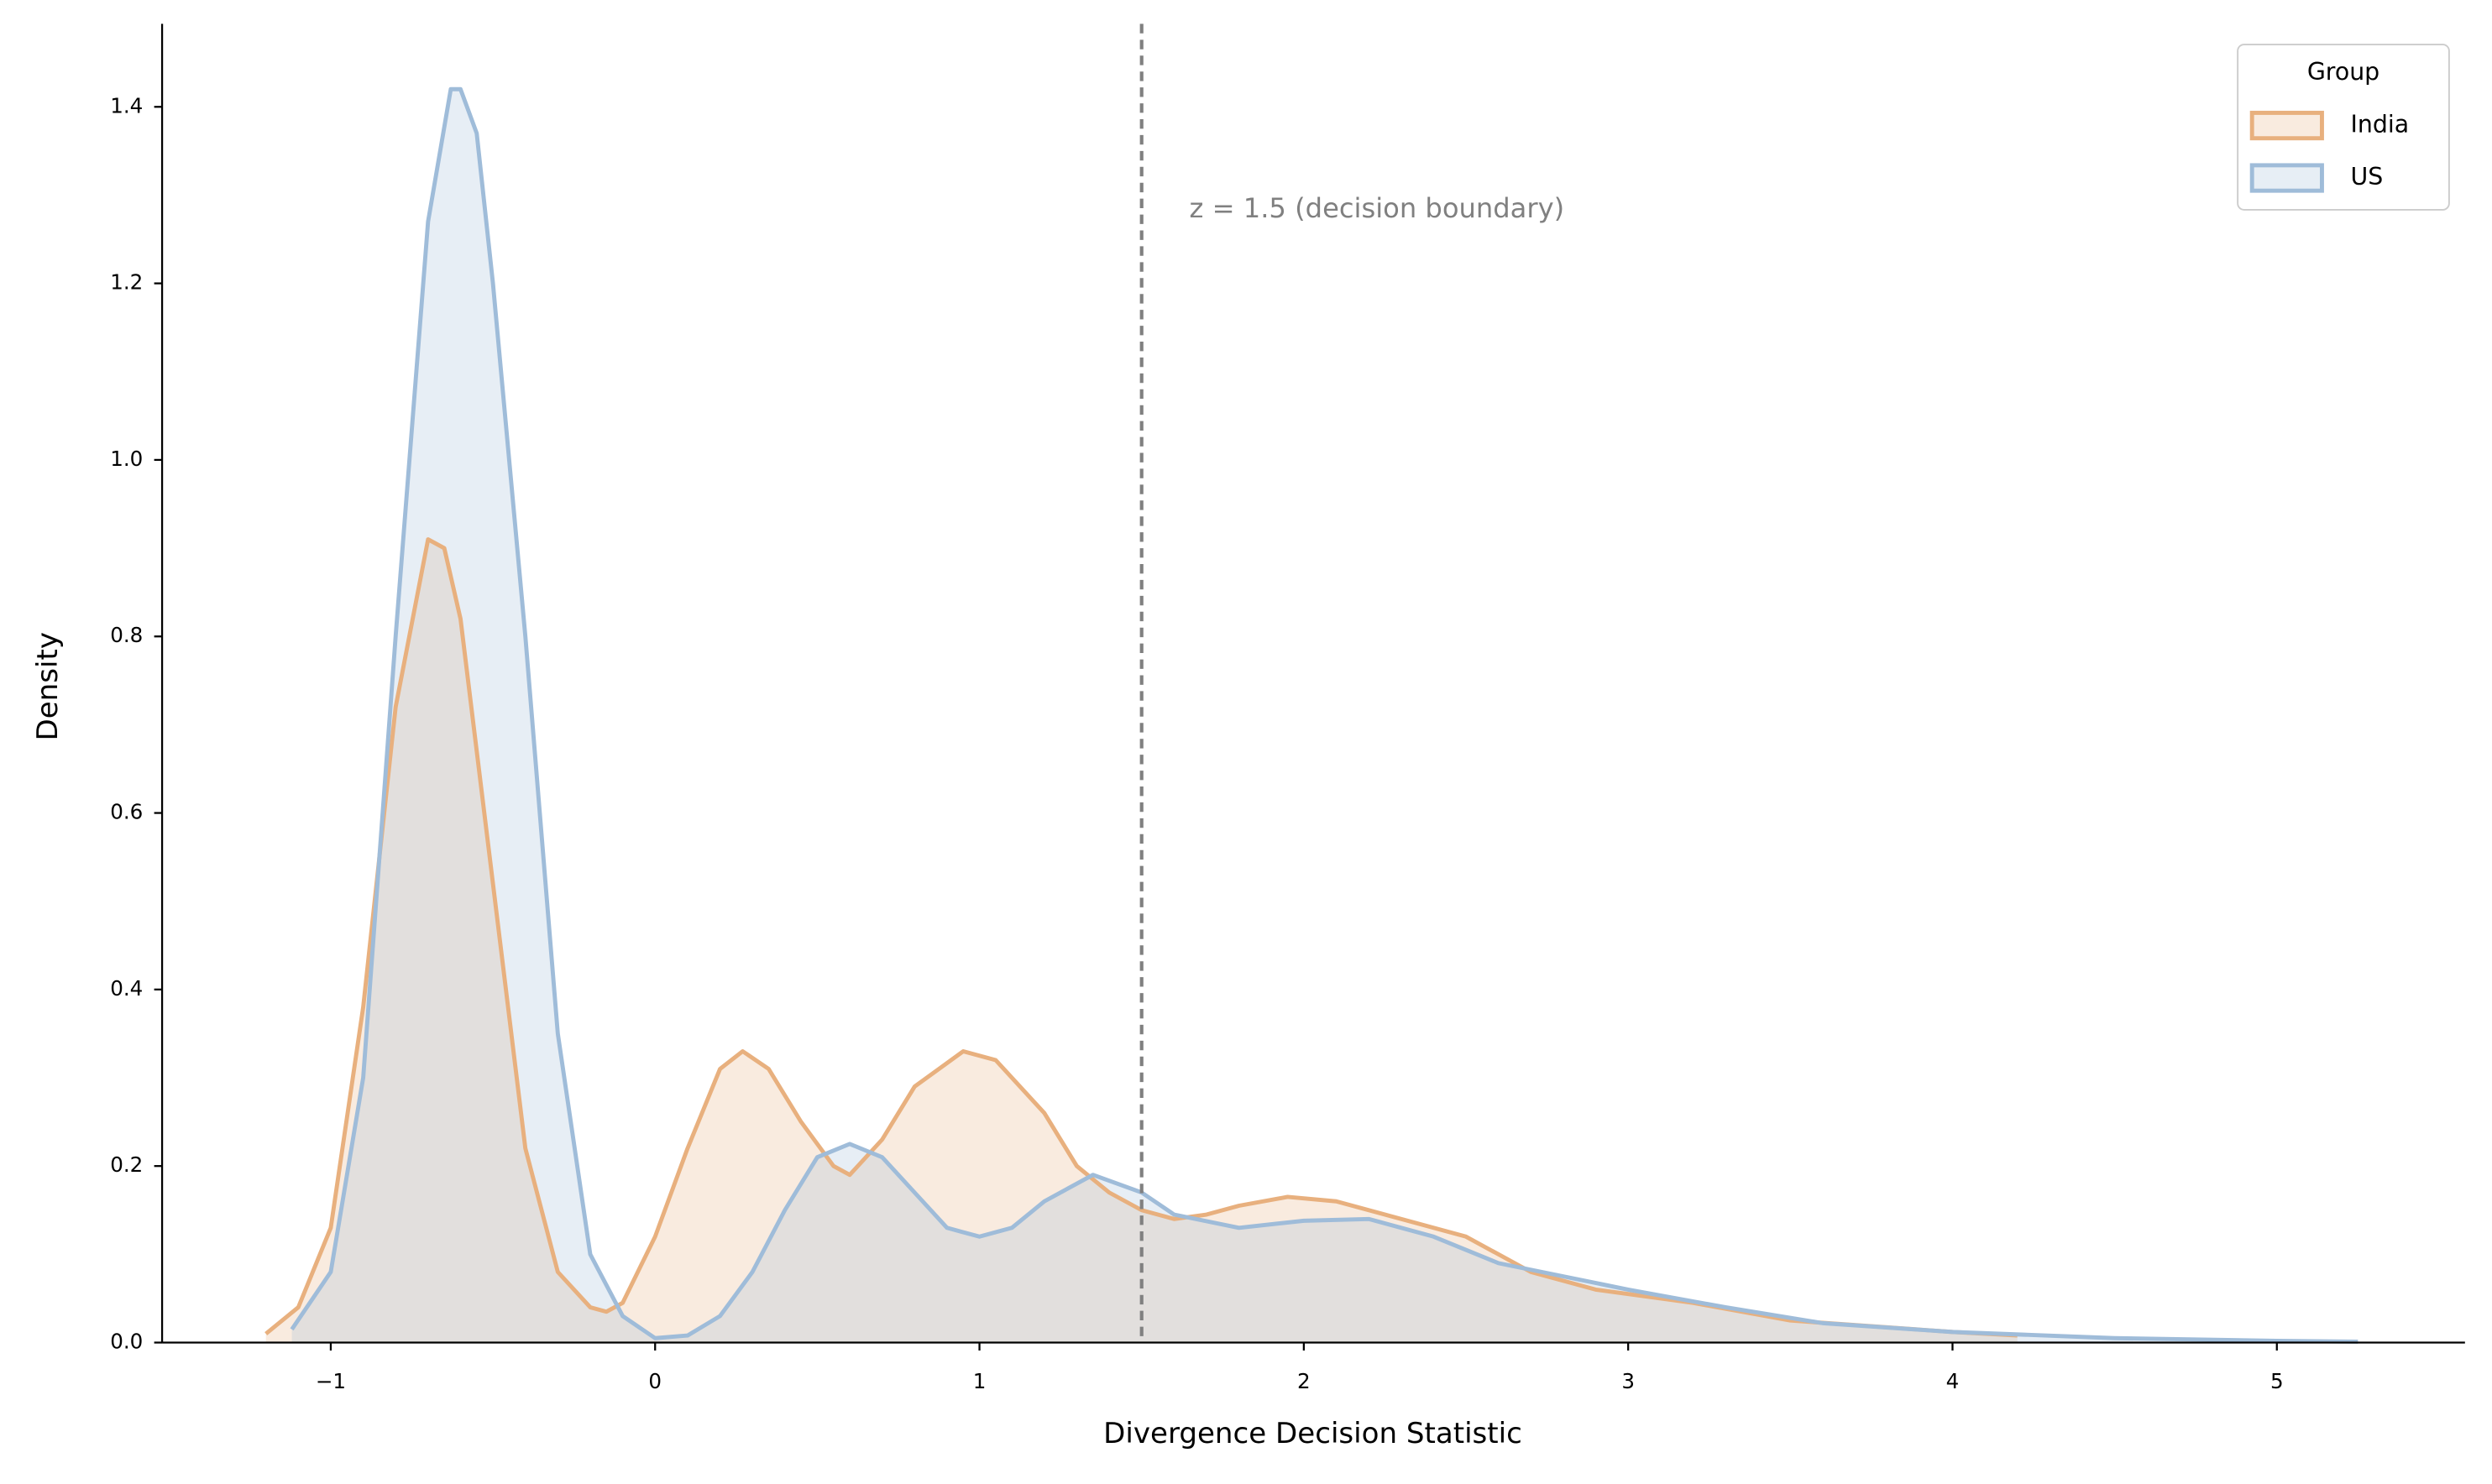 The height and width of the screenshot is (1484, 2492). Describe the element at coordinates (126, 812) in the screenshot. I see `y-tick-label: 0.6` at that location.